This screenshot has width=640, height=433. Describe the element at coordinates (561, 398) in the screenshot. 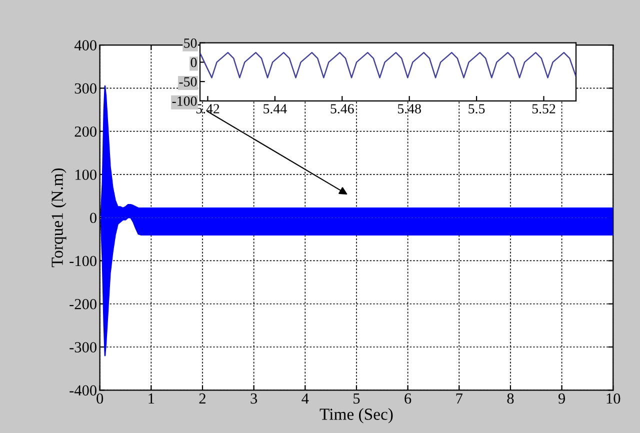

I see `x-tick-label: 9` at that location.